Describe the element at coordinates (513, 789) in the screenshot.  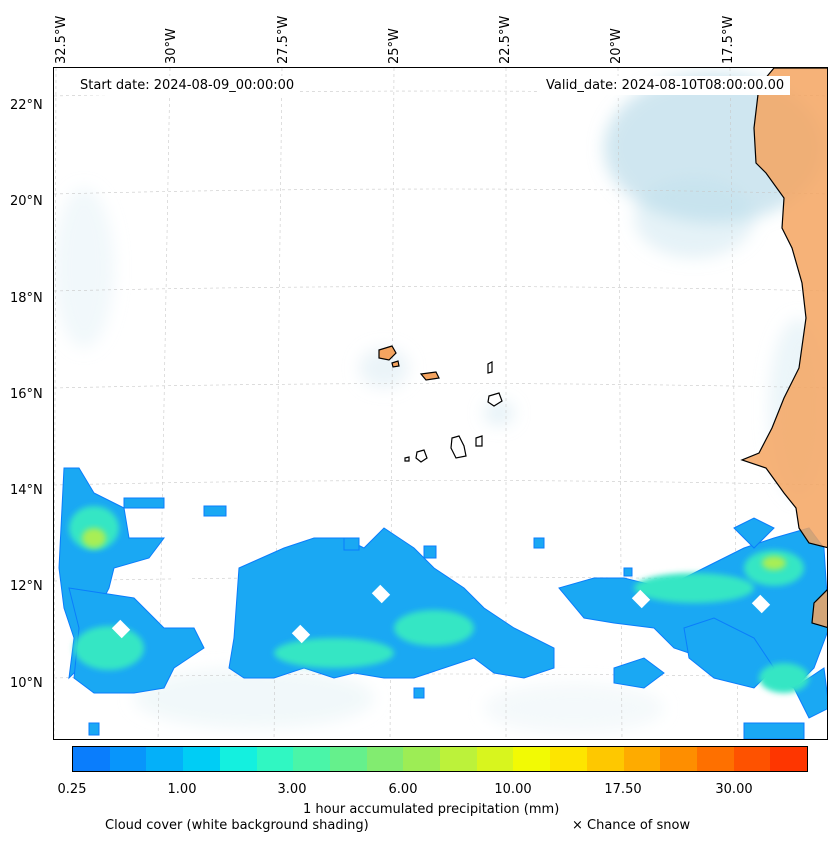
I see `colorbar-tick-10-00: 10.00` at that location.